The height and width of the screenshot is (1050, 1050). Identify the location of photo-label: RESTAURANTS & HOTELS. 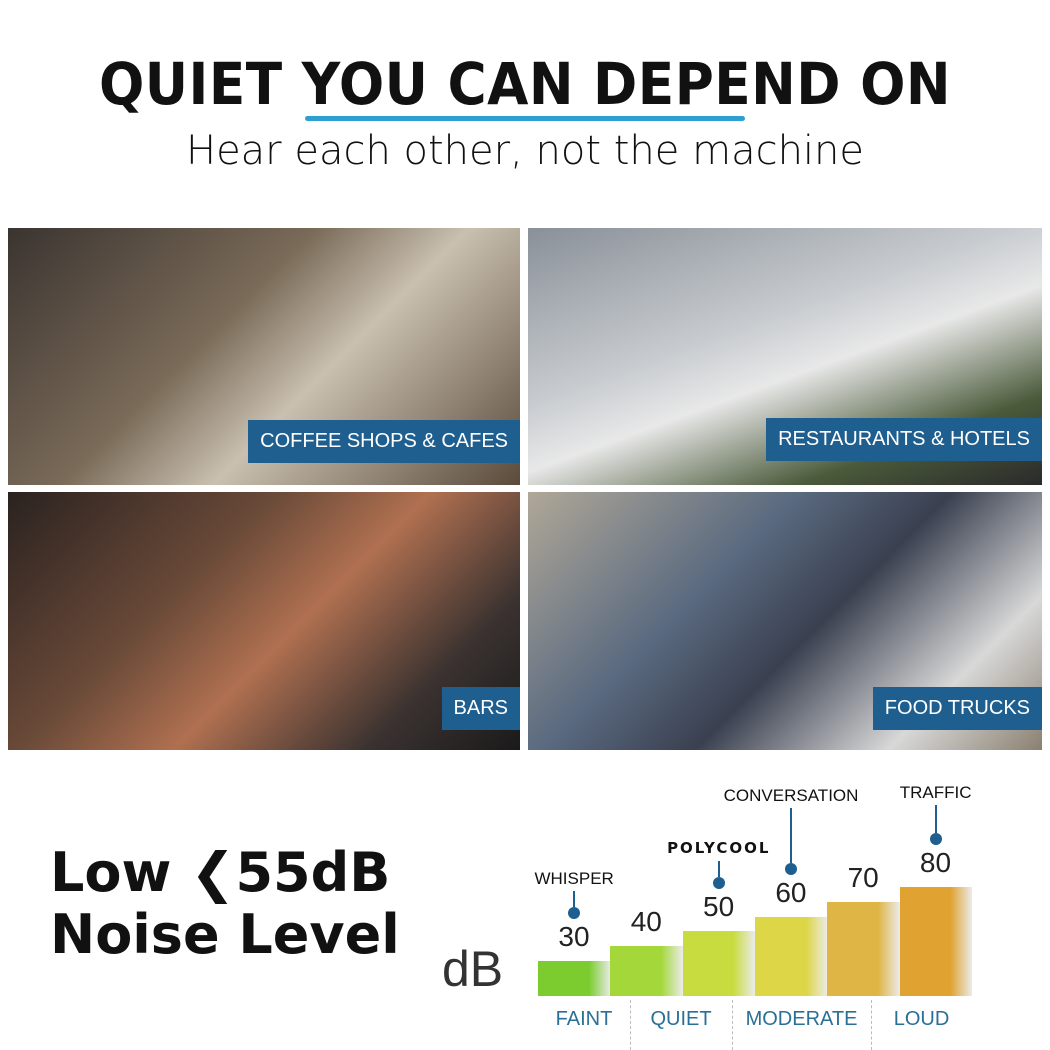
(904, 439).